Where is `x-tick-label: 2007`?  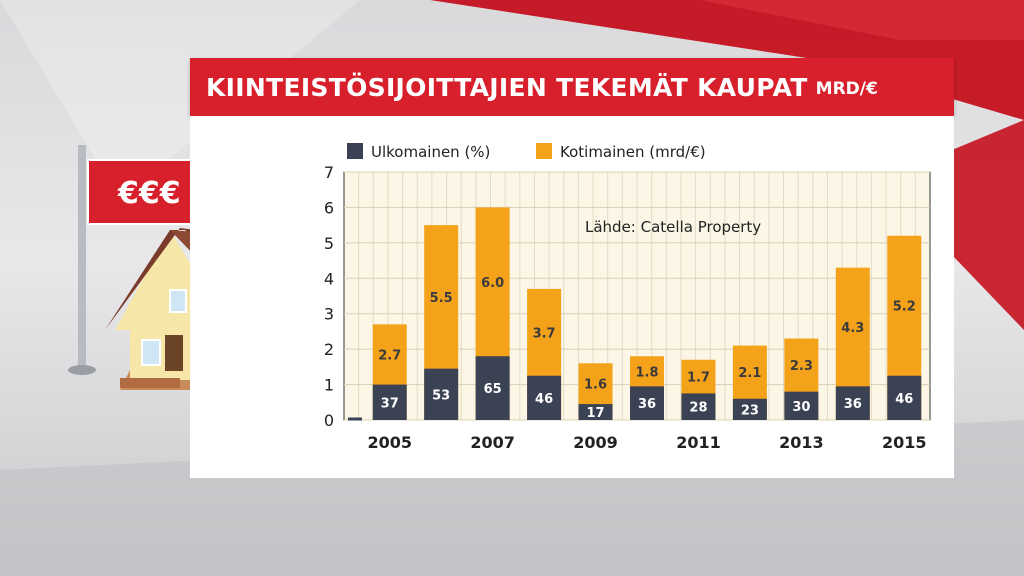 x-tick-label: 2007 is located at coordinates (492, 442).